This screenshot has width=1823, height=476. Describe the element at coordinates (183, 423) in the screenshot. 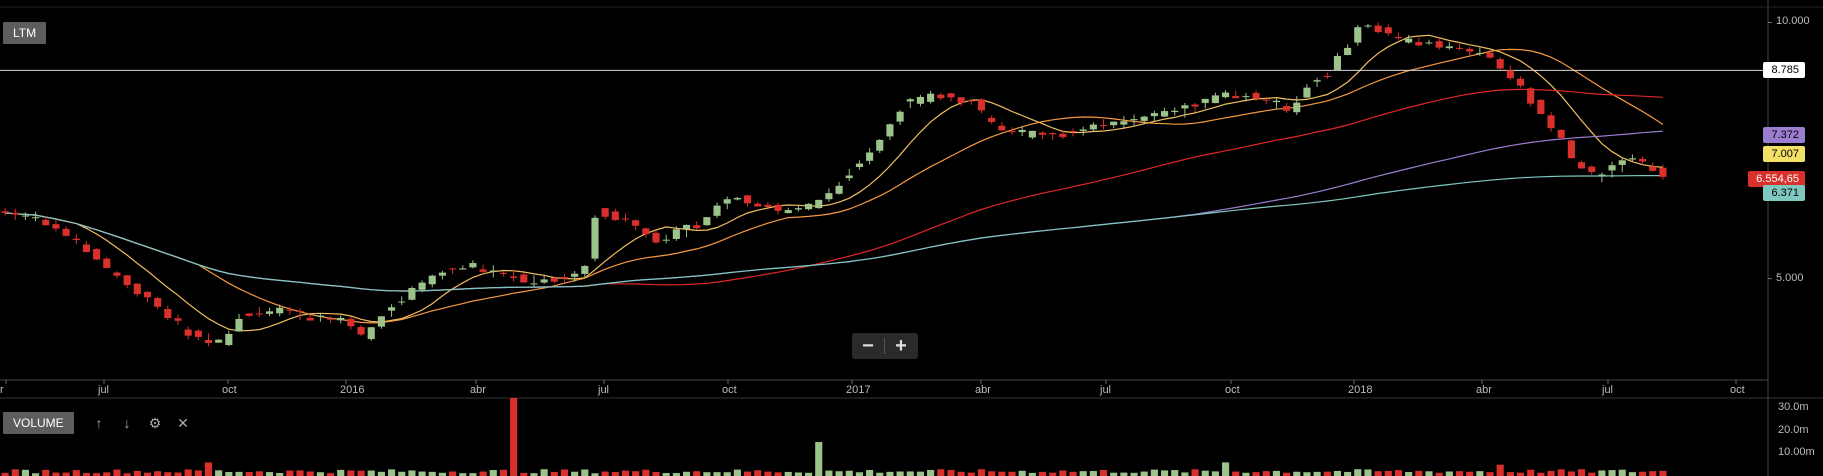

I see `close-icon: ✕` at that location.